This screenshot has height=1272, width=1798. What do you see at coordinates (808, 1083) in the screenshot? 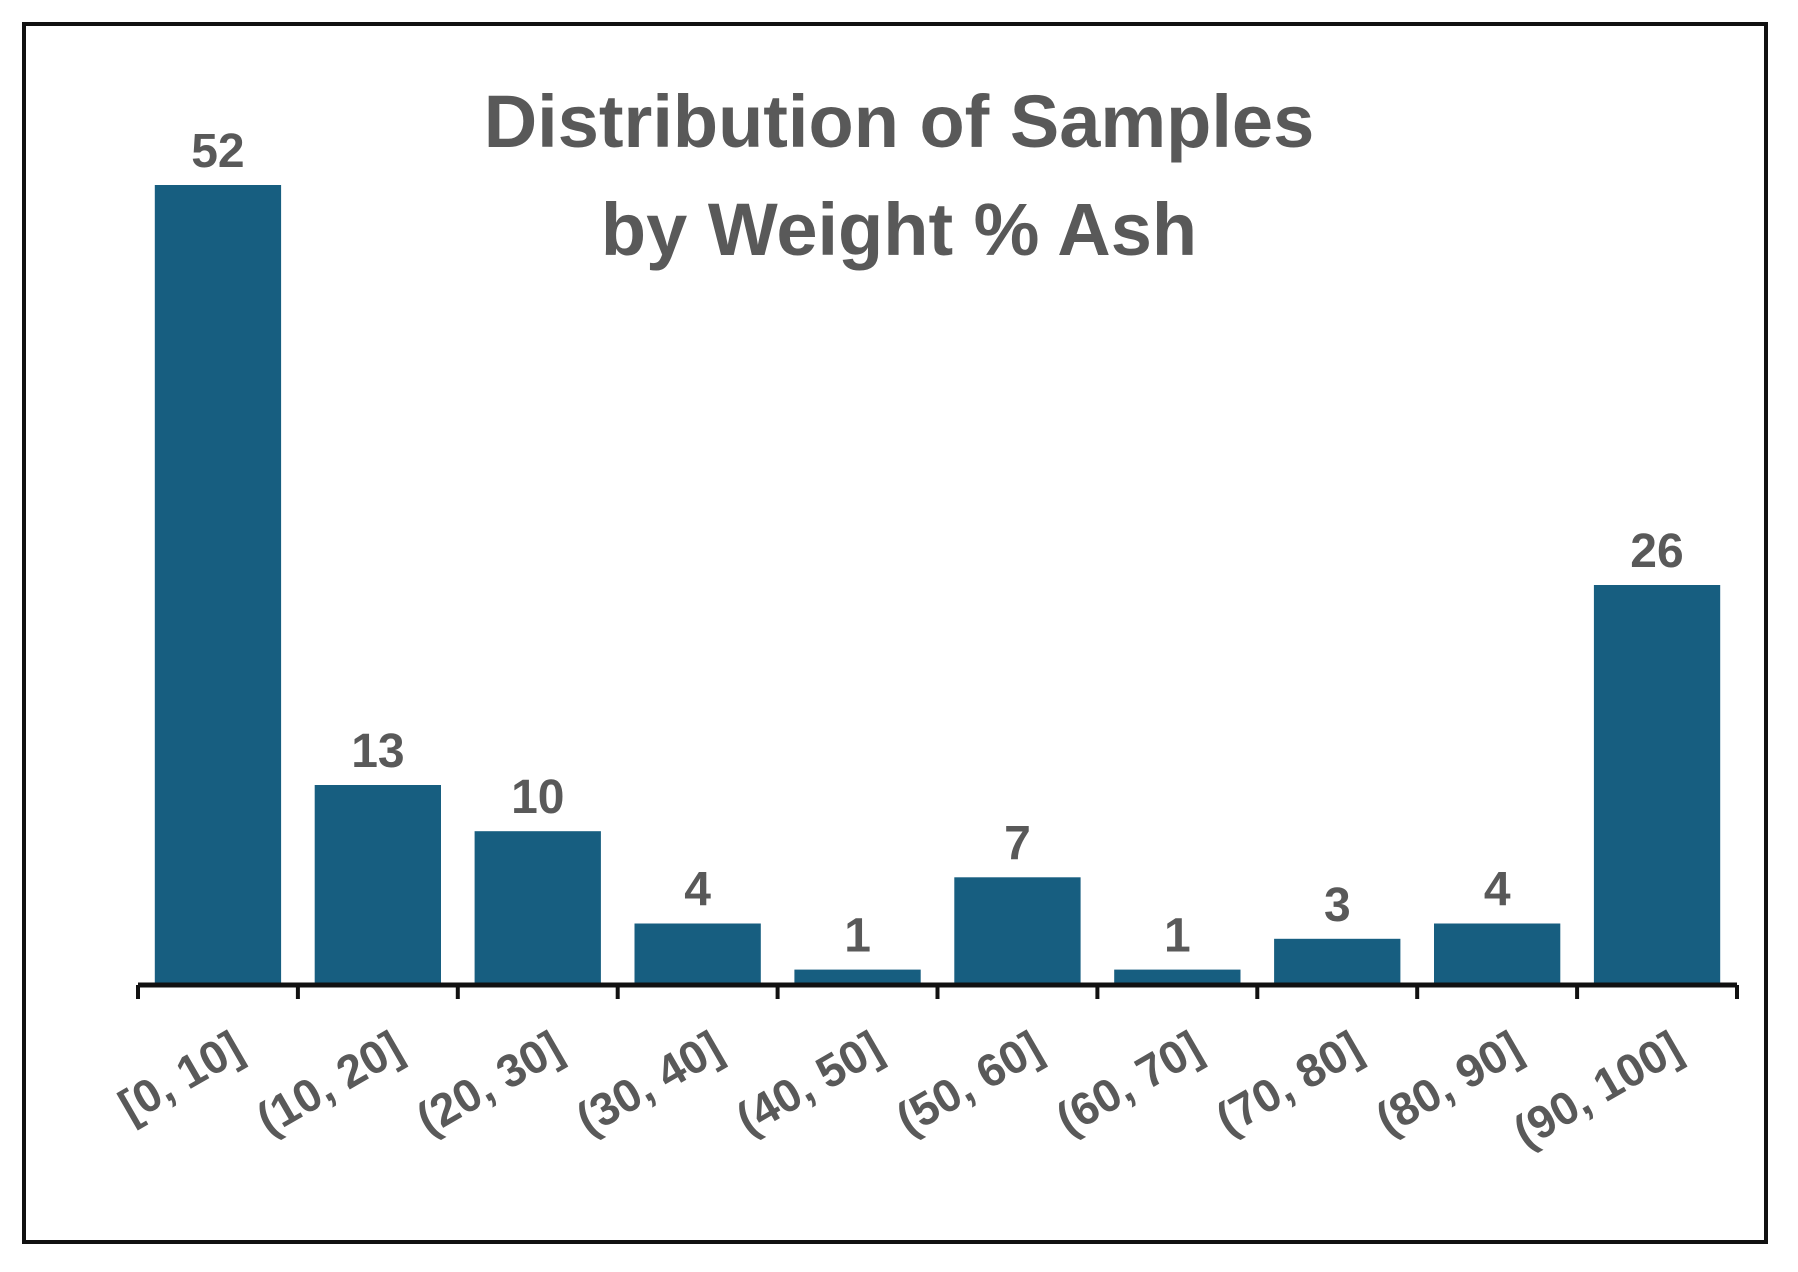
I see `category-label-4: (40, 50]` at bounding box center [808, 1083].